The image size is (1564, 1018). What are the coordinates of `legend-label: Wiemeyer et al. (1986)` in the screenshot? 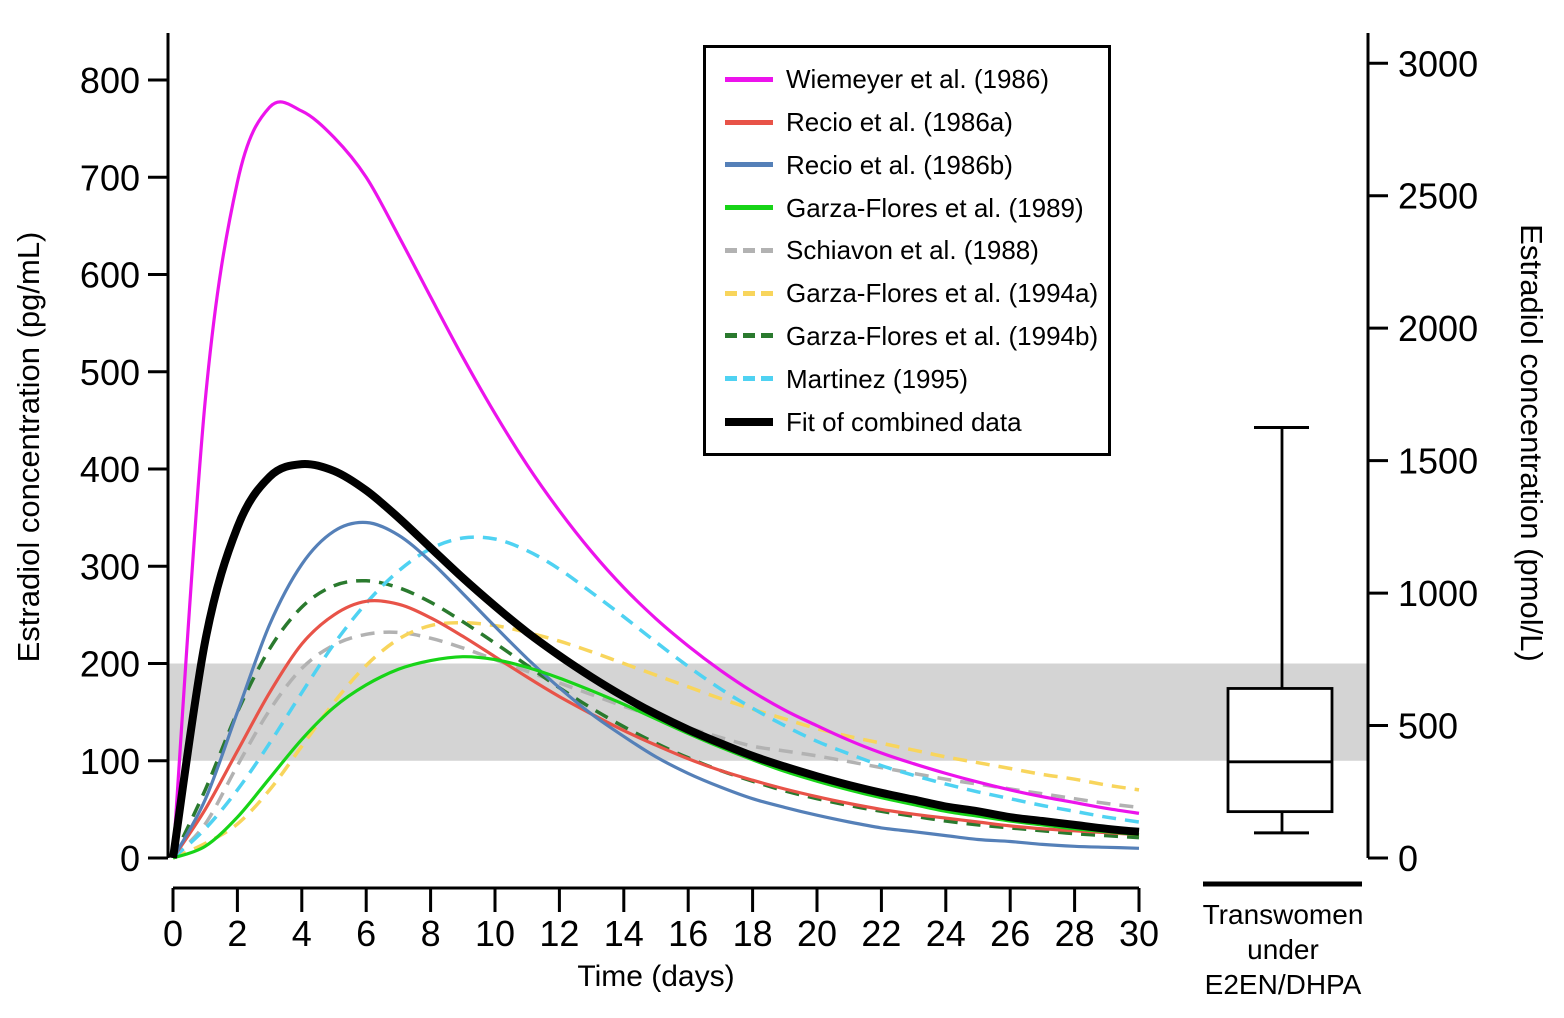 It's located at (917, 79).